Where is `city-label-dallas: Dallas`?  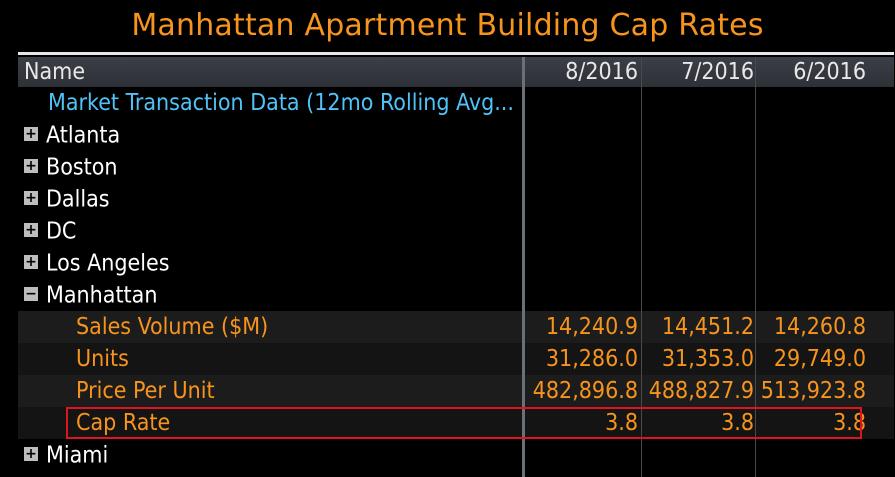 city-label-dallas: Dallas is located at coordinates (78, 199).